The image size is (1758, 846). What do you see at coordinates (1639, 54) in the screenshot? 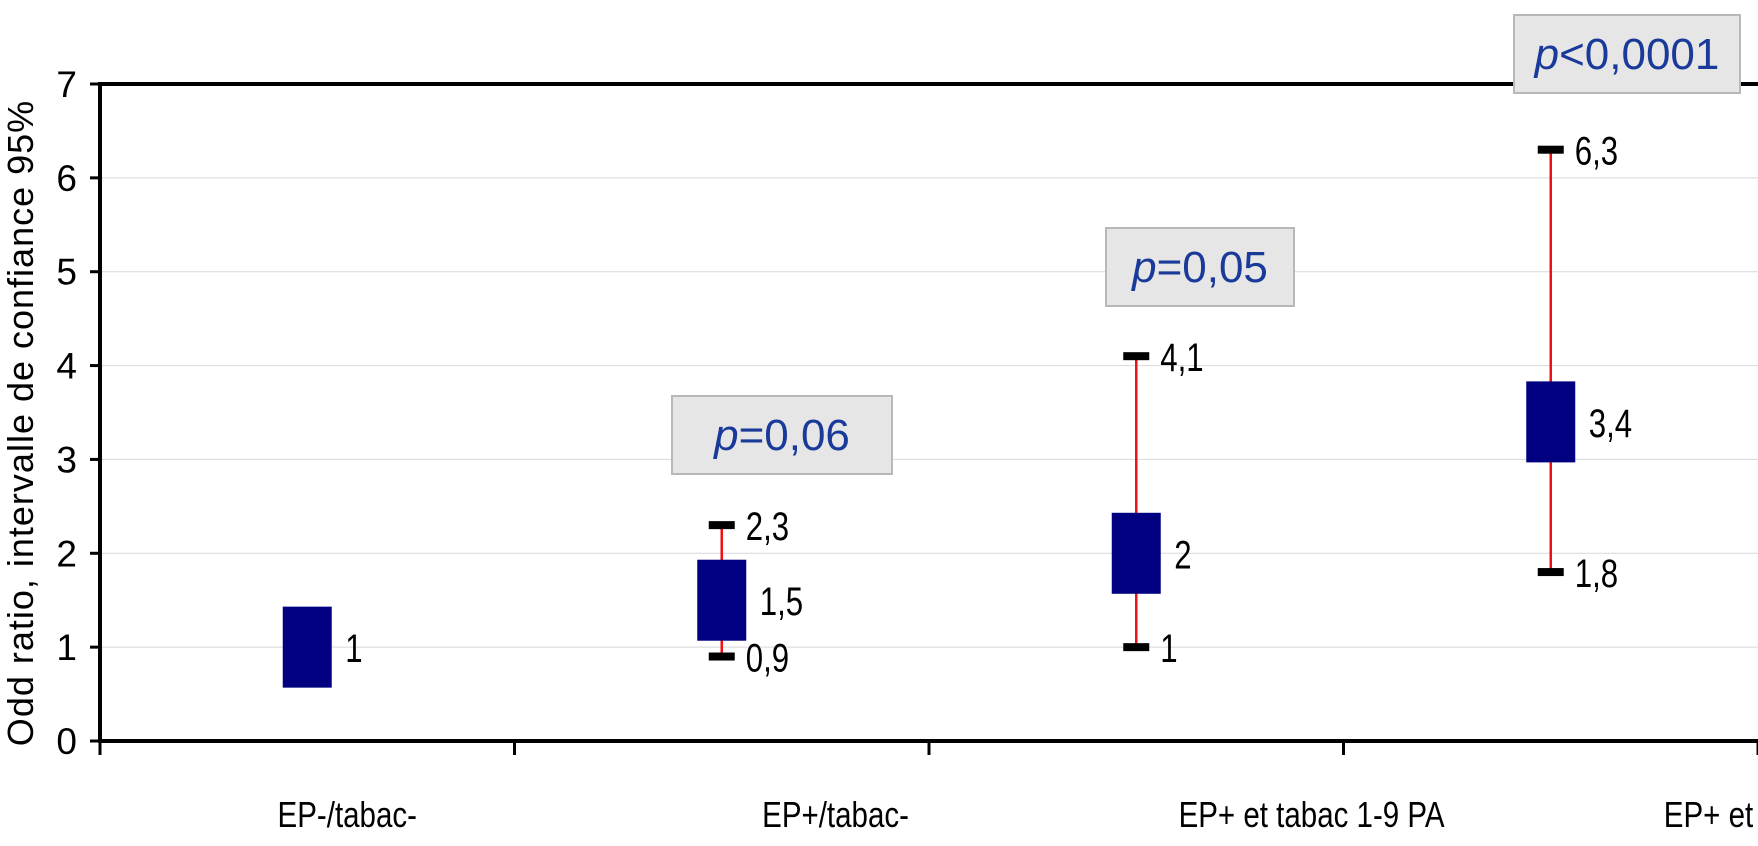
I see `p-value: <0,0001` at bounding box center [1639, 54].